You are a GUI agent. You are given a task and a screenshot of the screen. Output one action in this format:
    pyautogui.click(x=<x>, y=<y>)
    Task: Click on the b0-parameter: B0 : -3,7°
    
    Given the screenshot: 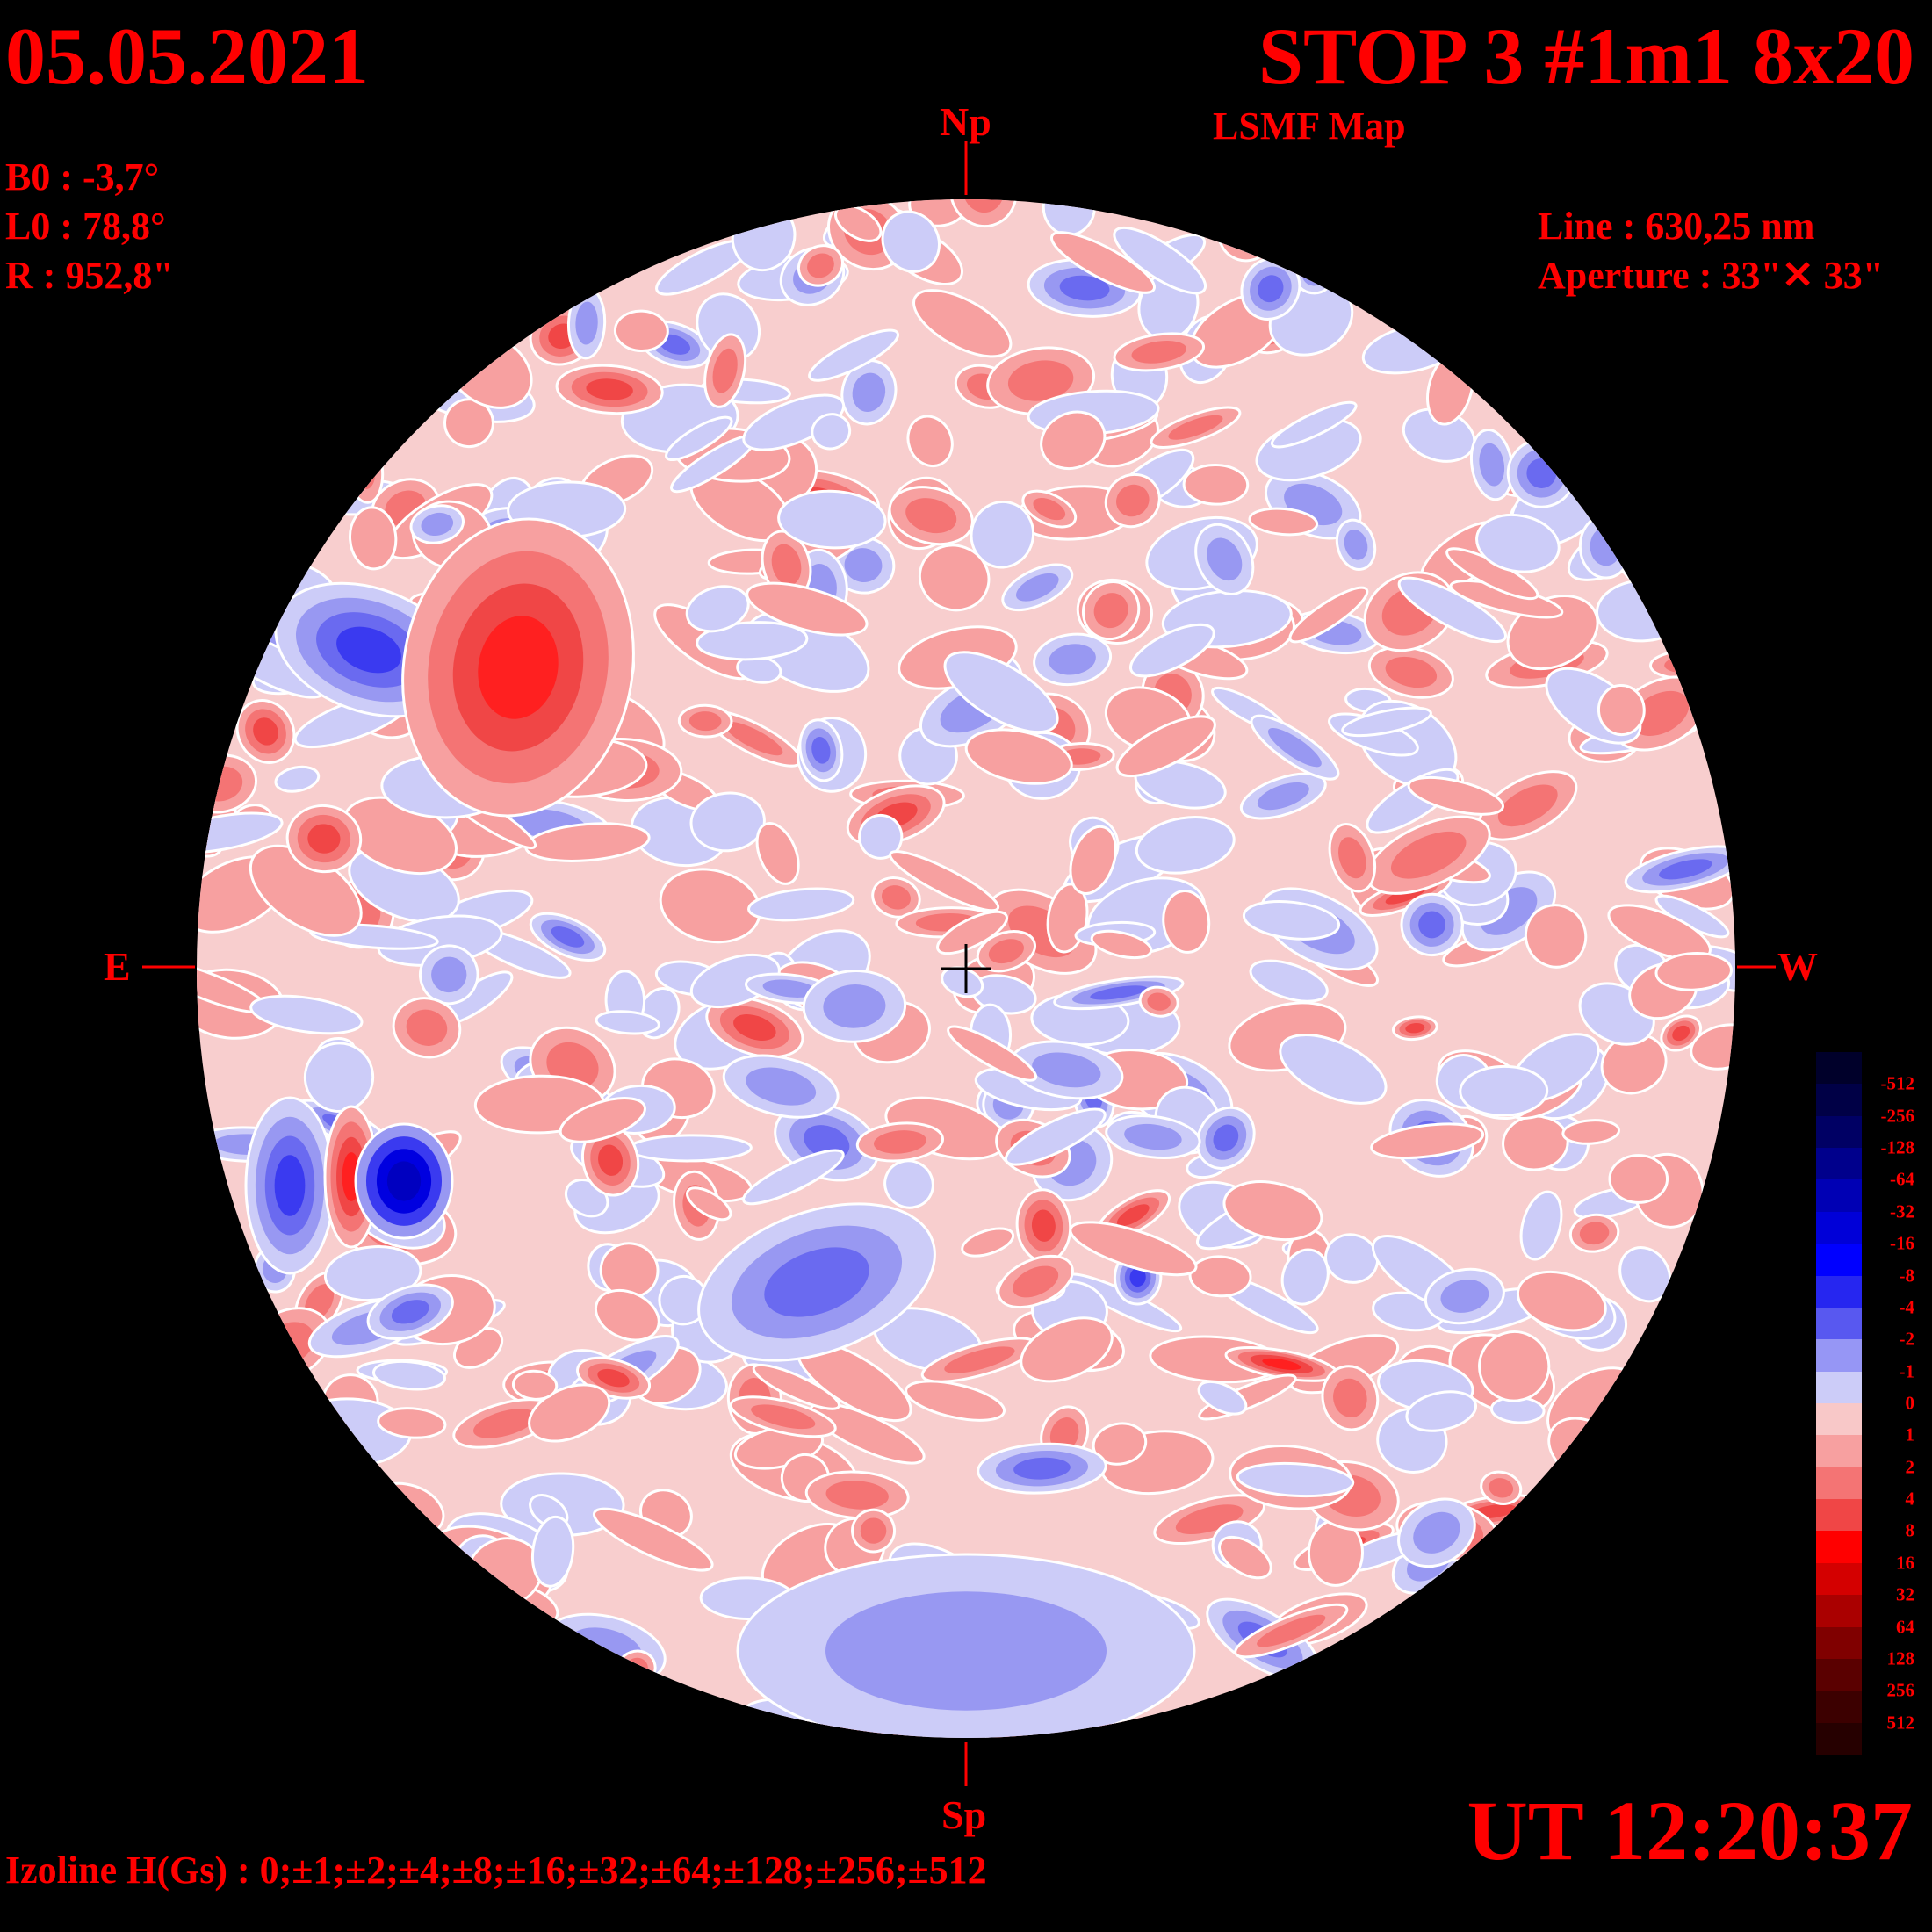 What is the action you would take?
    pyautogui.click(x=83, y=176)
    